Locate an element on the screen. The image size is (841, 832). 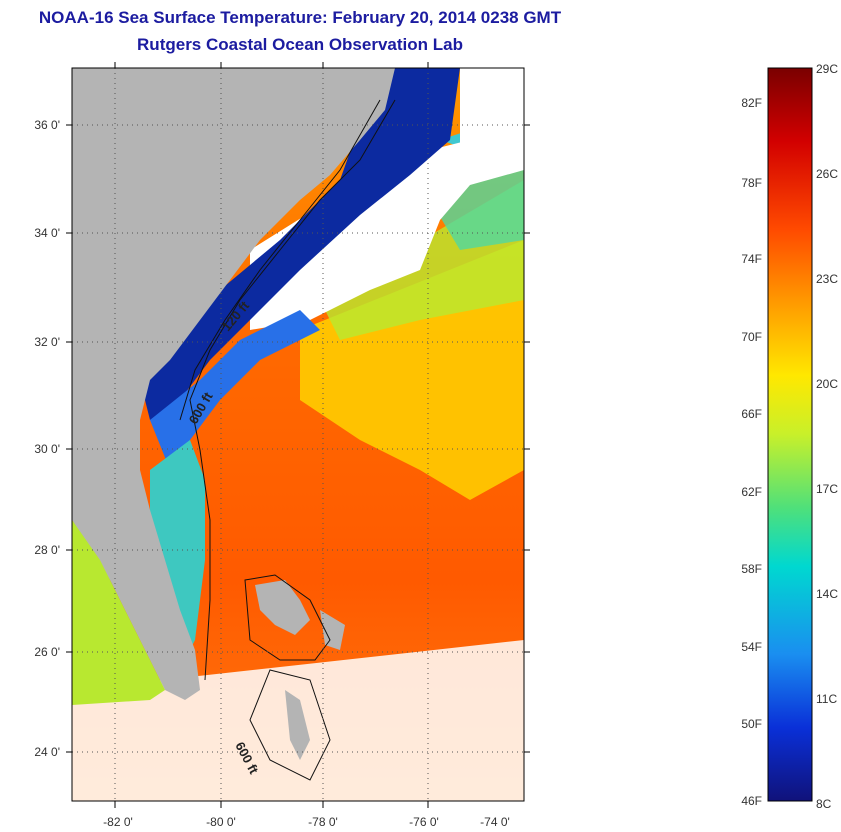
cloud-cover-northeast is located at coordinates (492, 109).